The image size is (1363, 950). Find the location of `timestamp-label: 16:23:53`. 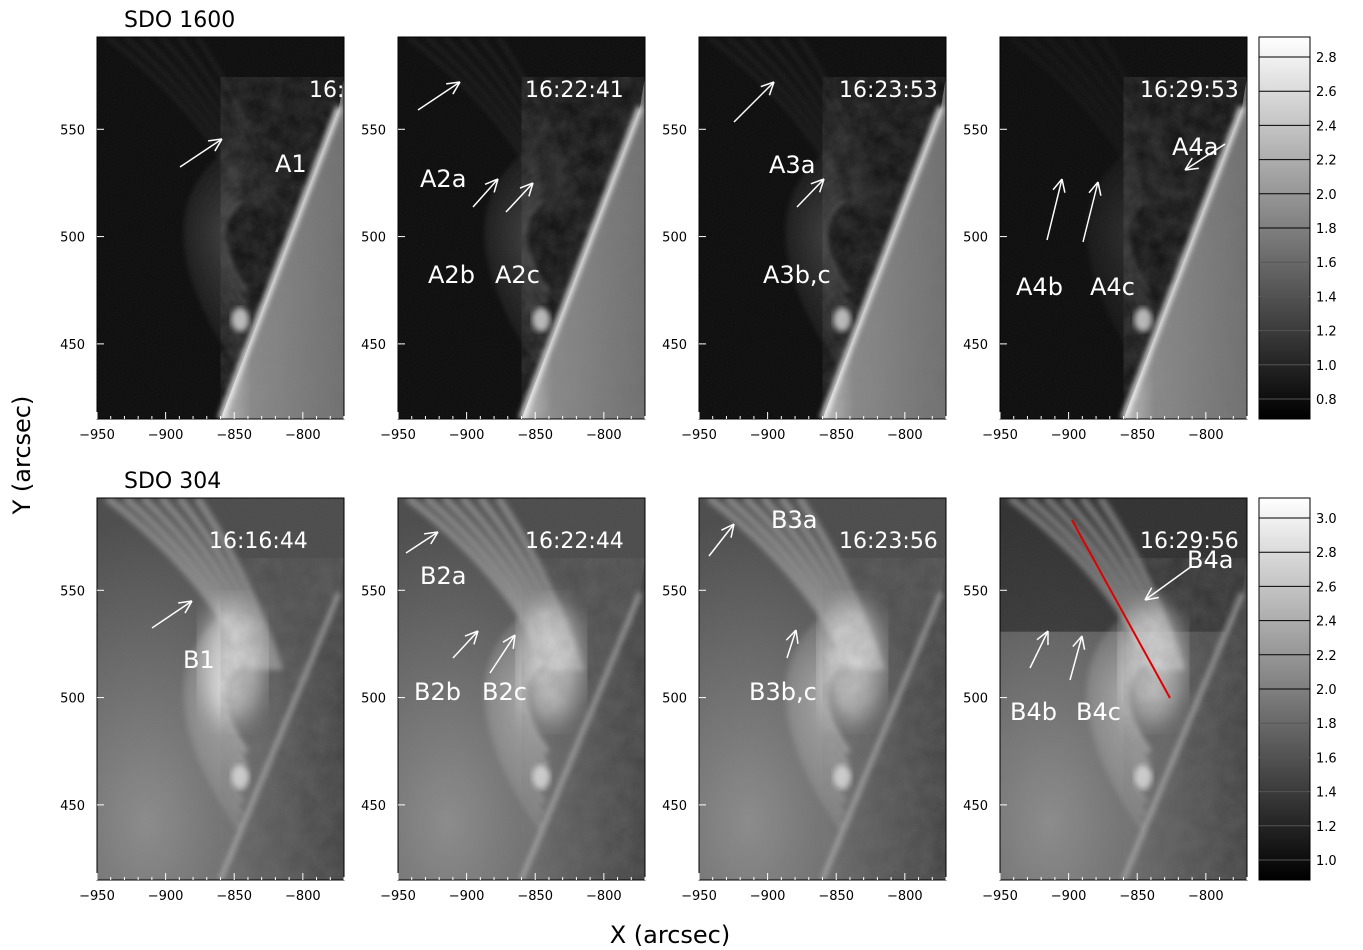

timestamp-label: 16:23:53 is located at coordinates (888, 90).